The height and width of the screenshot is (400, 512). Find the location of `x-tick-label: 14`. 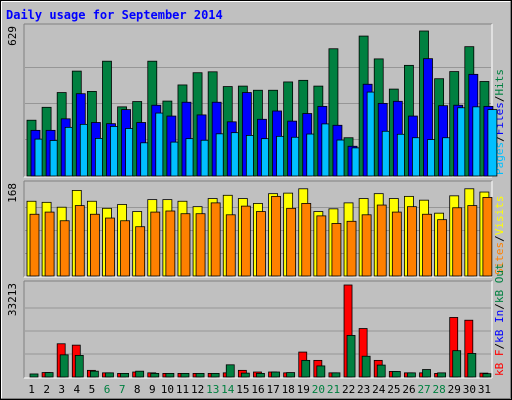

x-tick-label: 14 is located at coordinates (228, 389).